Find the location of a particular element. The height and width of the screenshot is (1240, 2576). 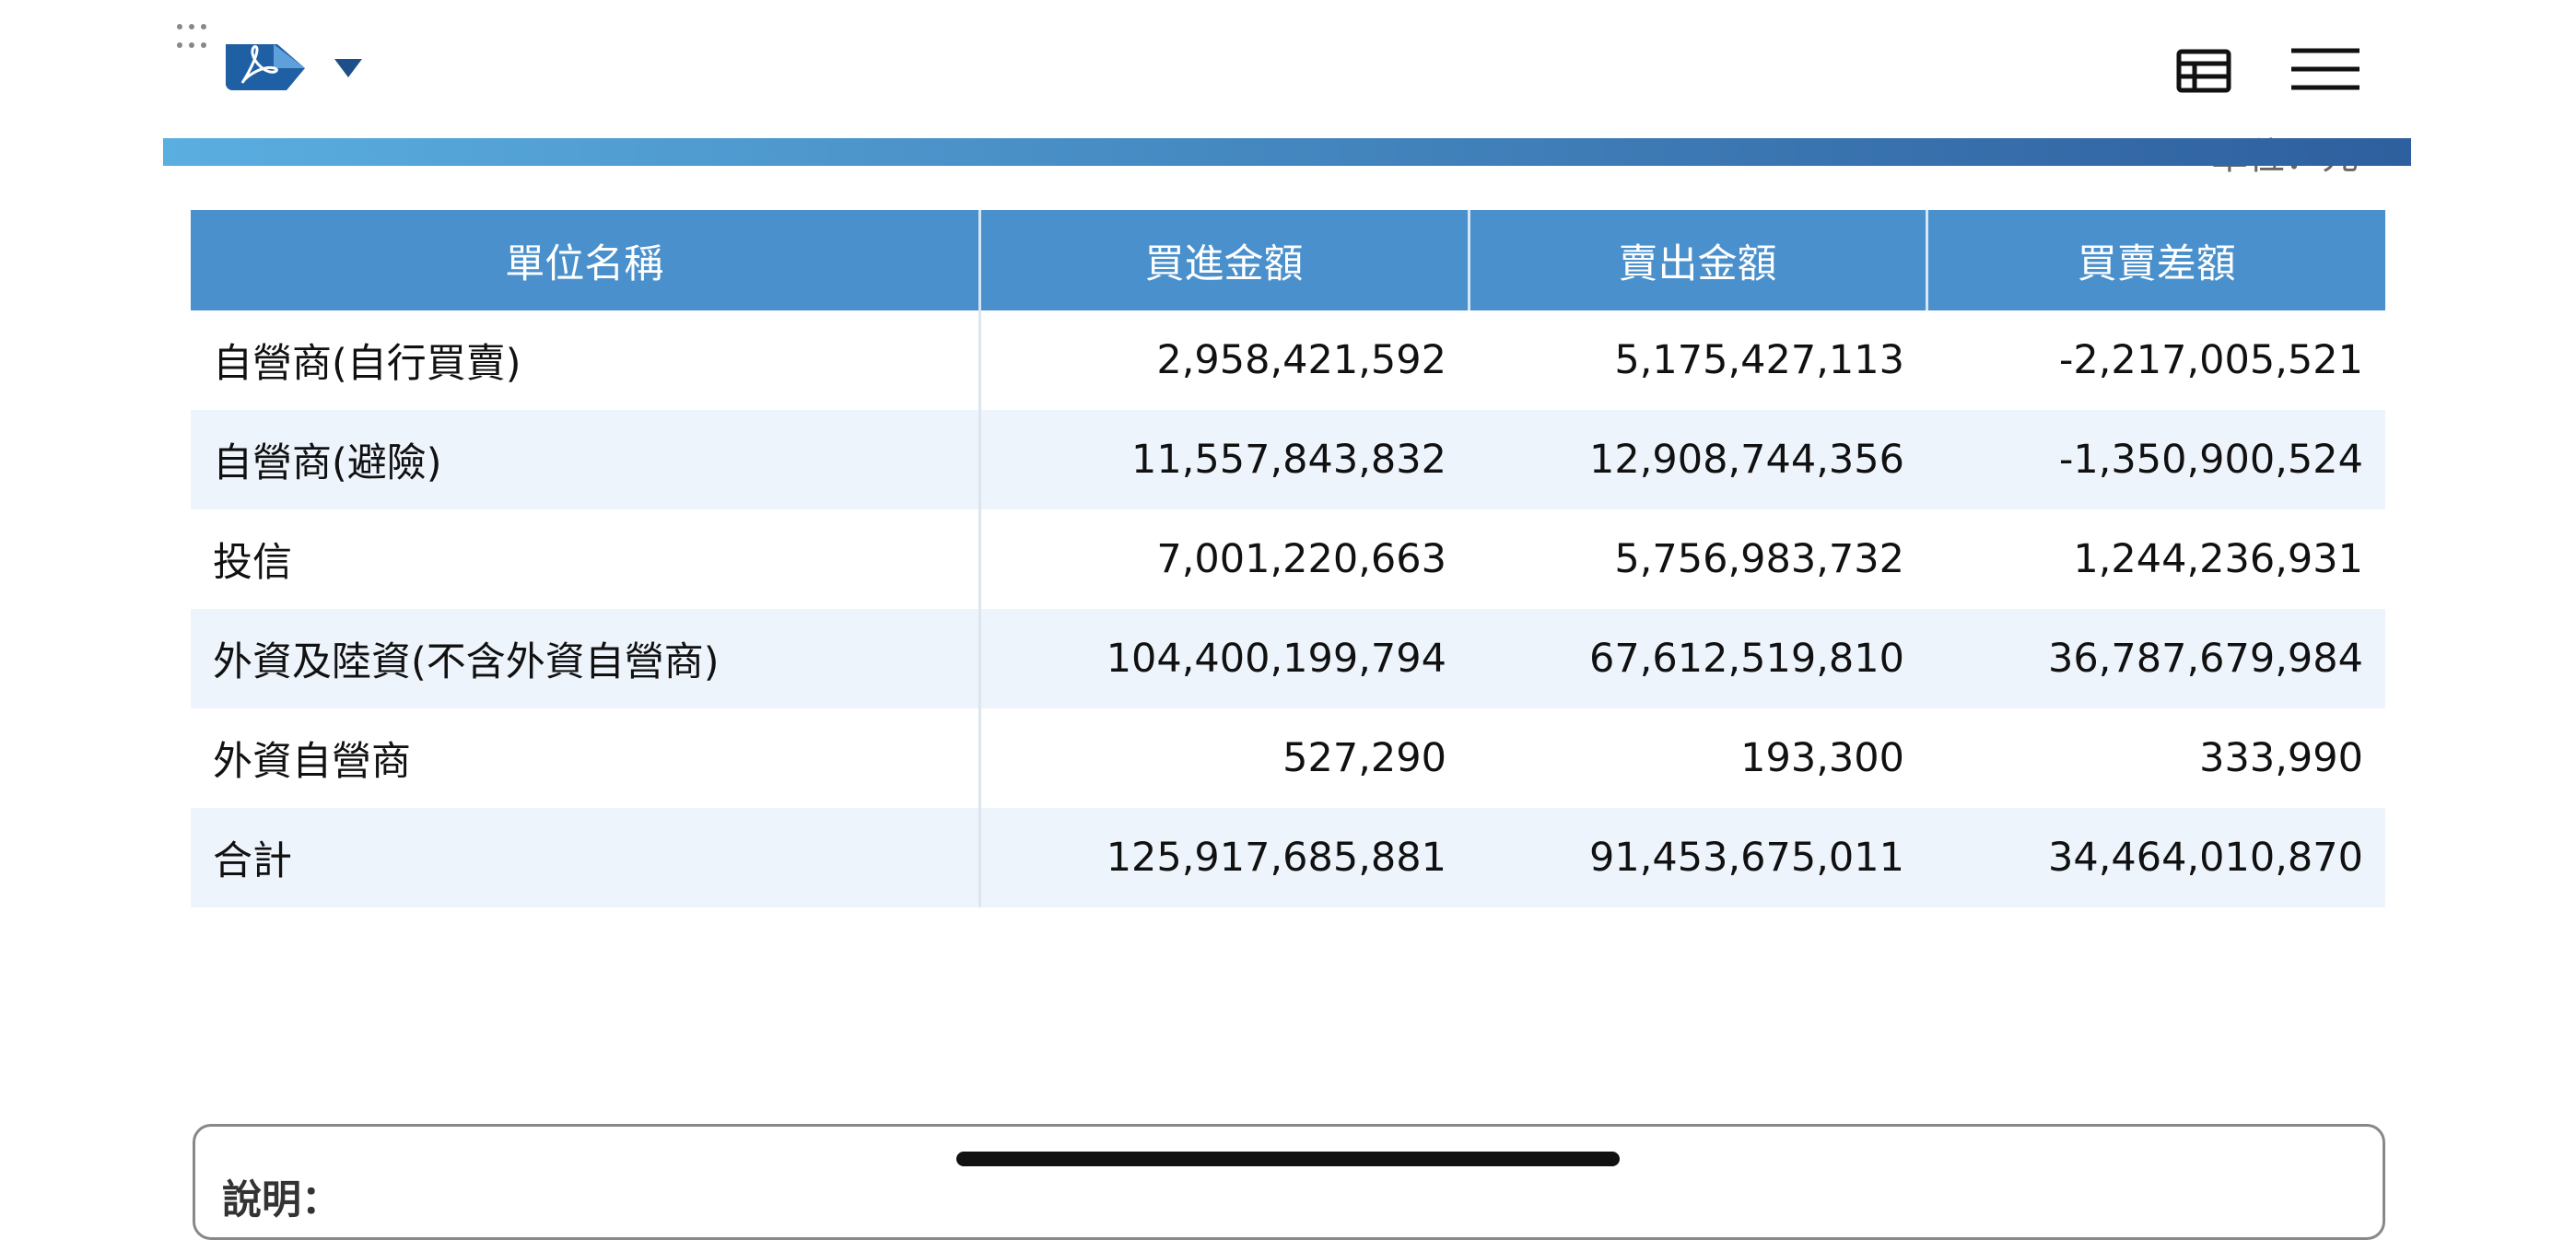

number-cell: 11,557,843,832 is located at coordinates (1224, 459).